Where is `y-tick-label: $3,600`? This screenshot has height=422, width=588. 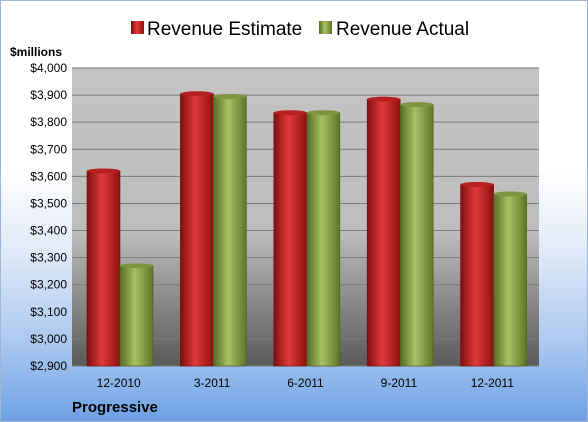
y-tick-label: $3,600 is located at coordinates (48, 176).